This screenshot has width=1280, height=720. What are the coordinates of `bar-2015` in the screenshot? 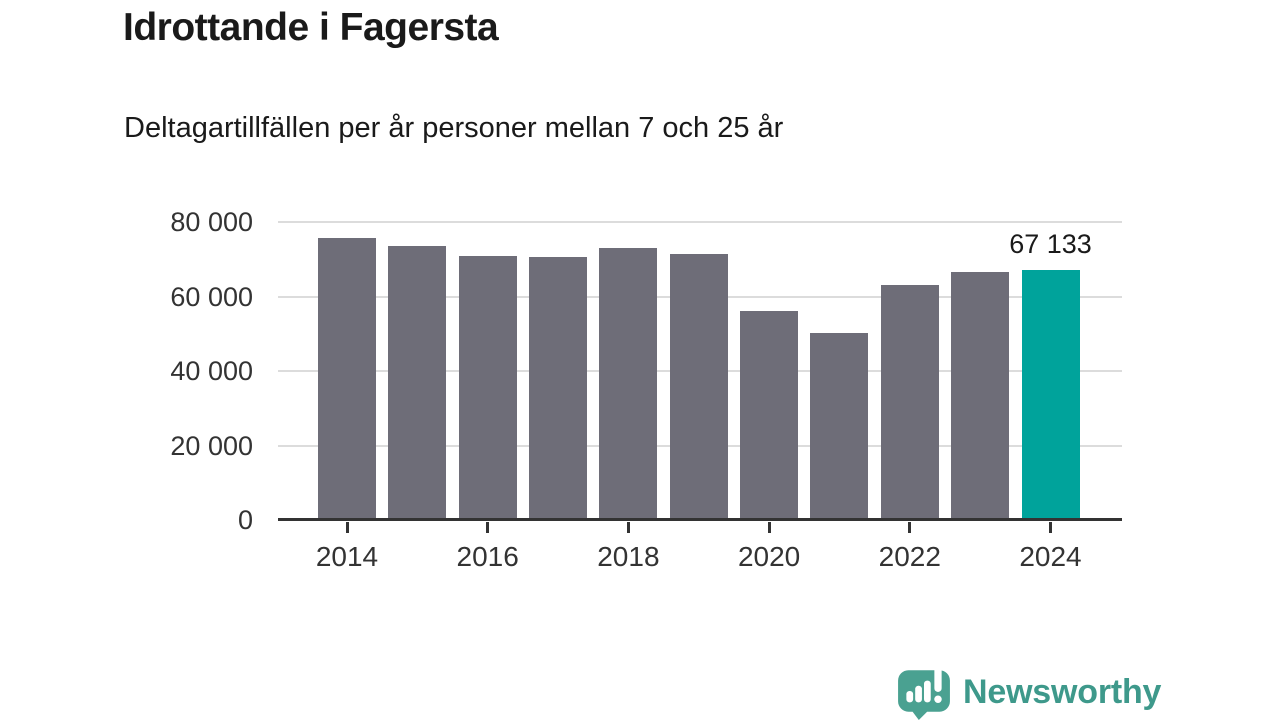 It's located at (417, 383).